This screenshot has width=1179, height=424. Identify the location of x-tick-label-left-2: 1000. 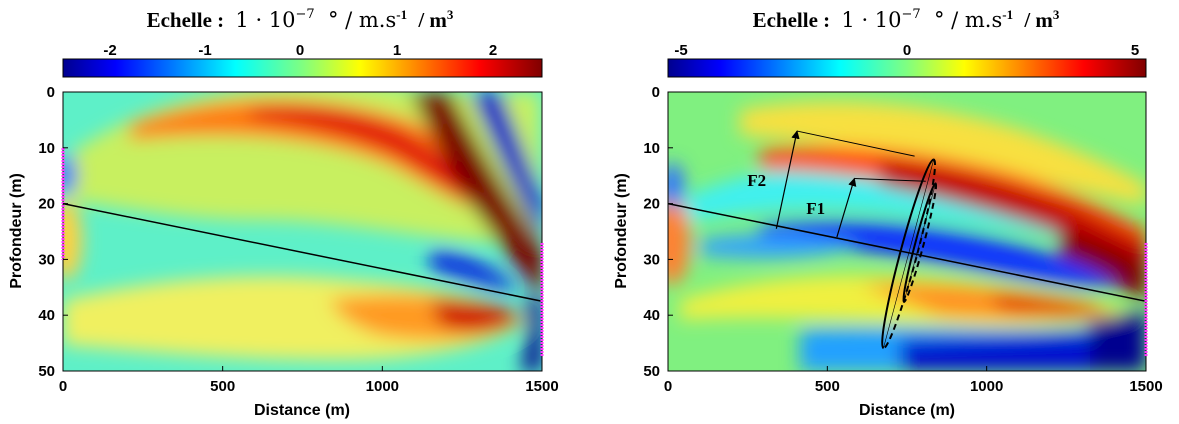
(382, 386).